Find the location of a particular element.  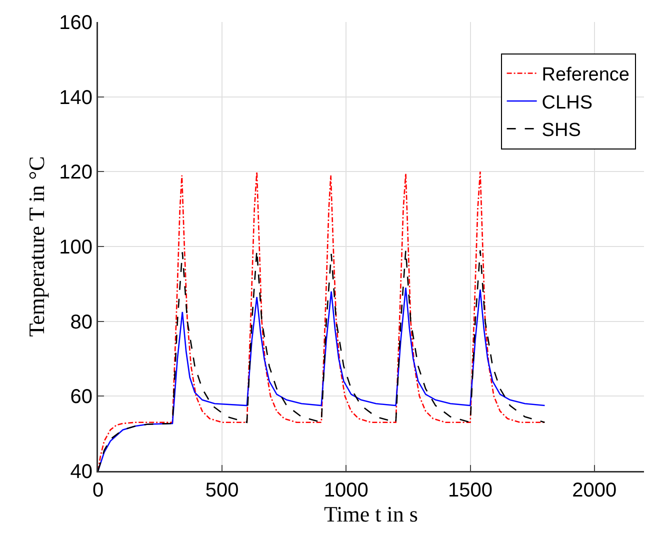

x-tick-label: 1500 is located at coordinates (470, 491).